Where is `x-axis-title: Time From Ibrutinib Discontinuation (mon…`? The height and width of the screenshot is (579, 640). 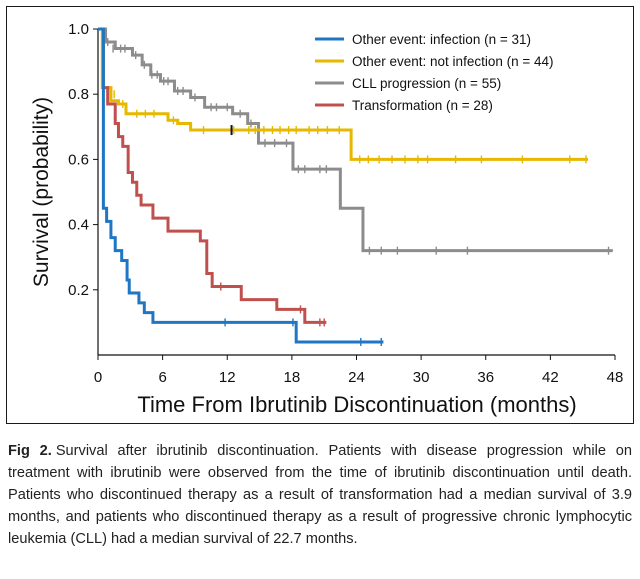 x-axis-title: Time From Ibrutinib Discontinuation (mon… is located at coordinates (356, 404).